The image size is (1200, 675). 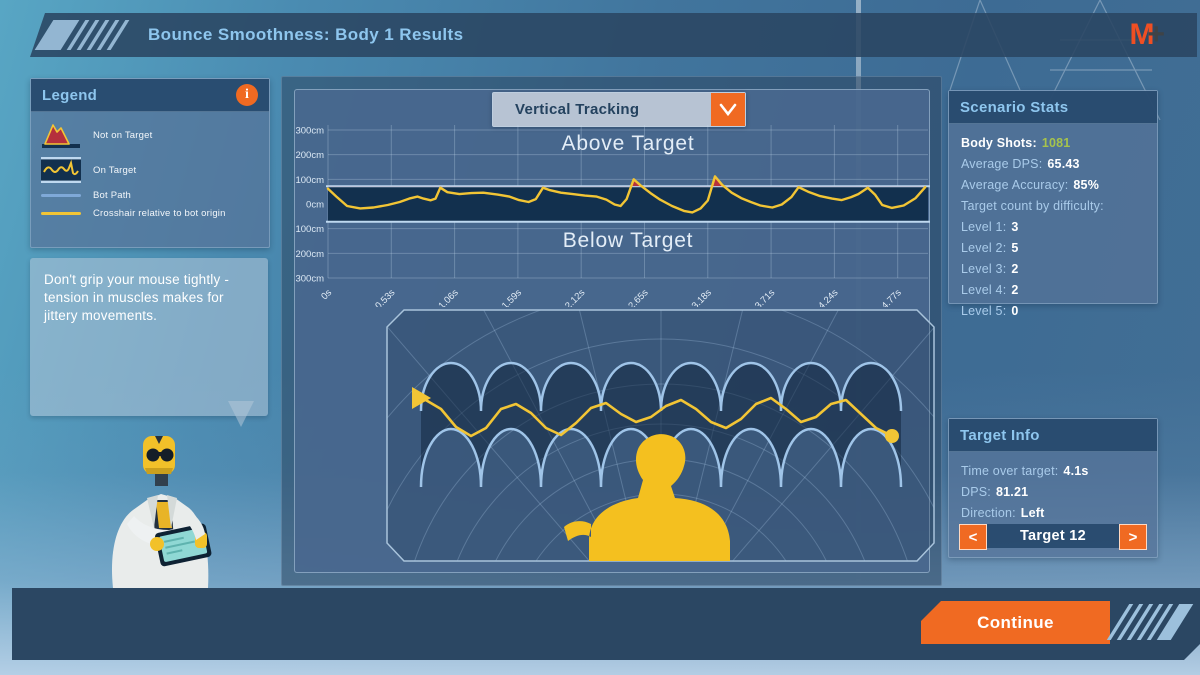 What do you see at coordinates (150, 95) in the screenshot?
I see `legend-header: Legend i` at bounding box center [150, 95].